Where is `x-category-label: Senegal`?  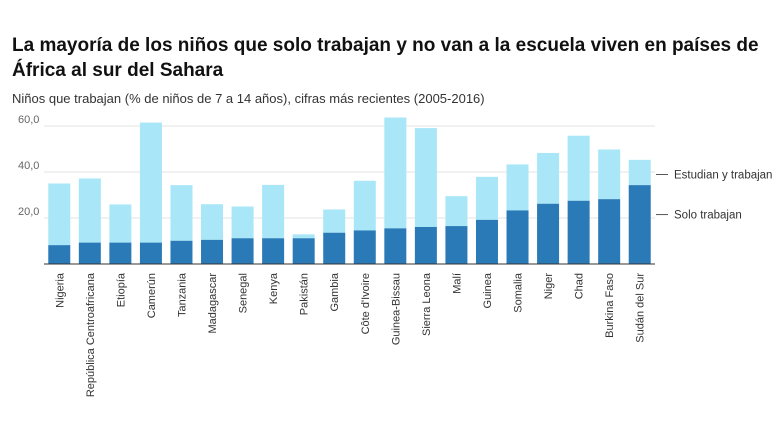
x-category-label: Senegal is located at coordinates (244, 293).